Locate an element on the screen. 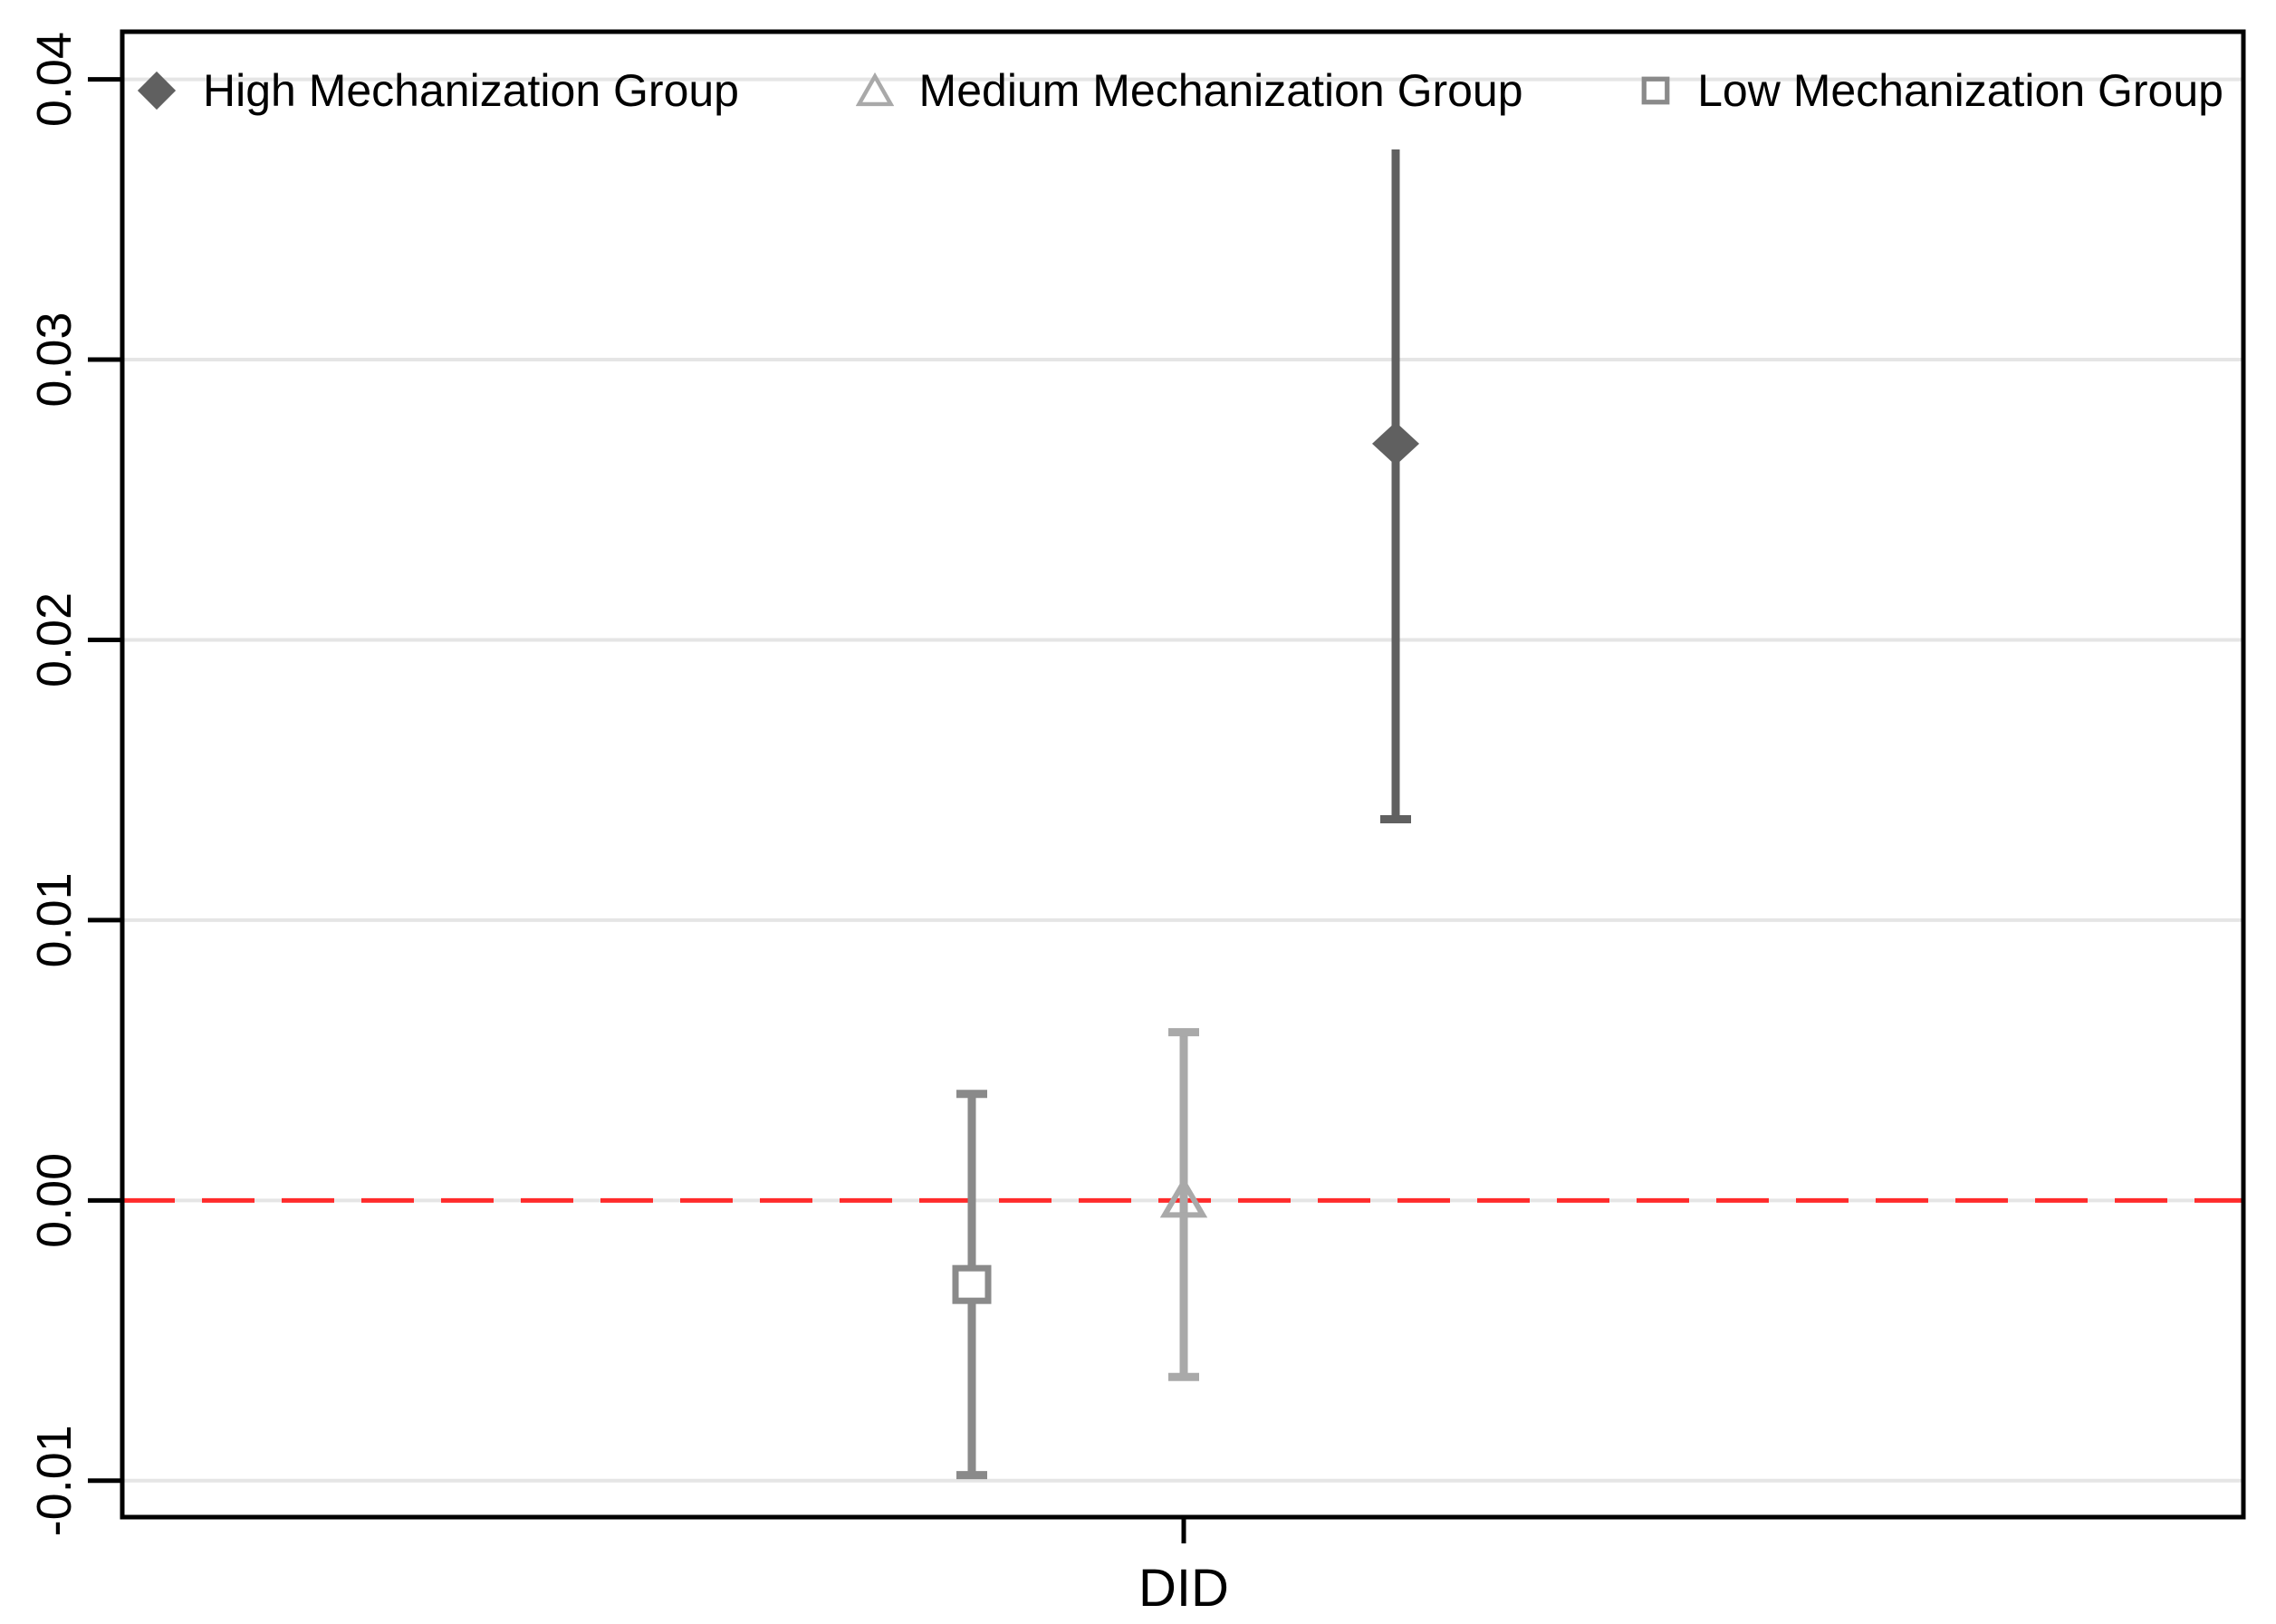 The width and height of the screenshot is (2276, 1624). series-medium-mechanization-group-marker-triangle is located at coordinates (1184, 1197).